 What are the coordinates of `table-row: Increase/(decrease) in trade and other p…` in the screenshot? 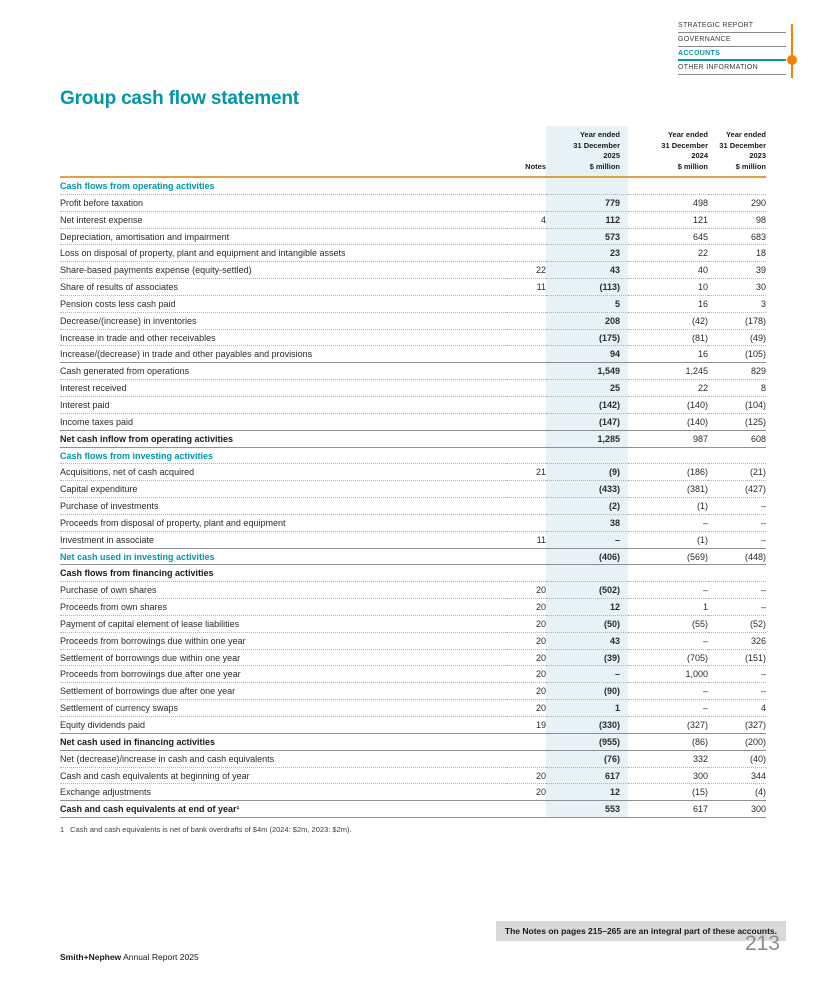 It's located at (413, 354).